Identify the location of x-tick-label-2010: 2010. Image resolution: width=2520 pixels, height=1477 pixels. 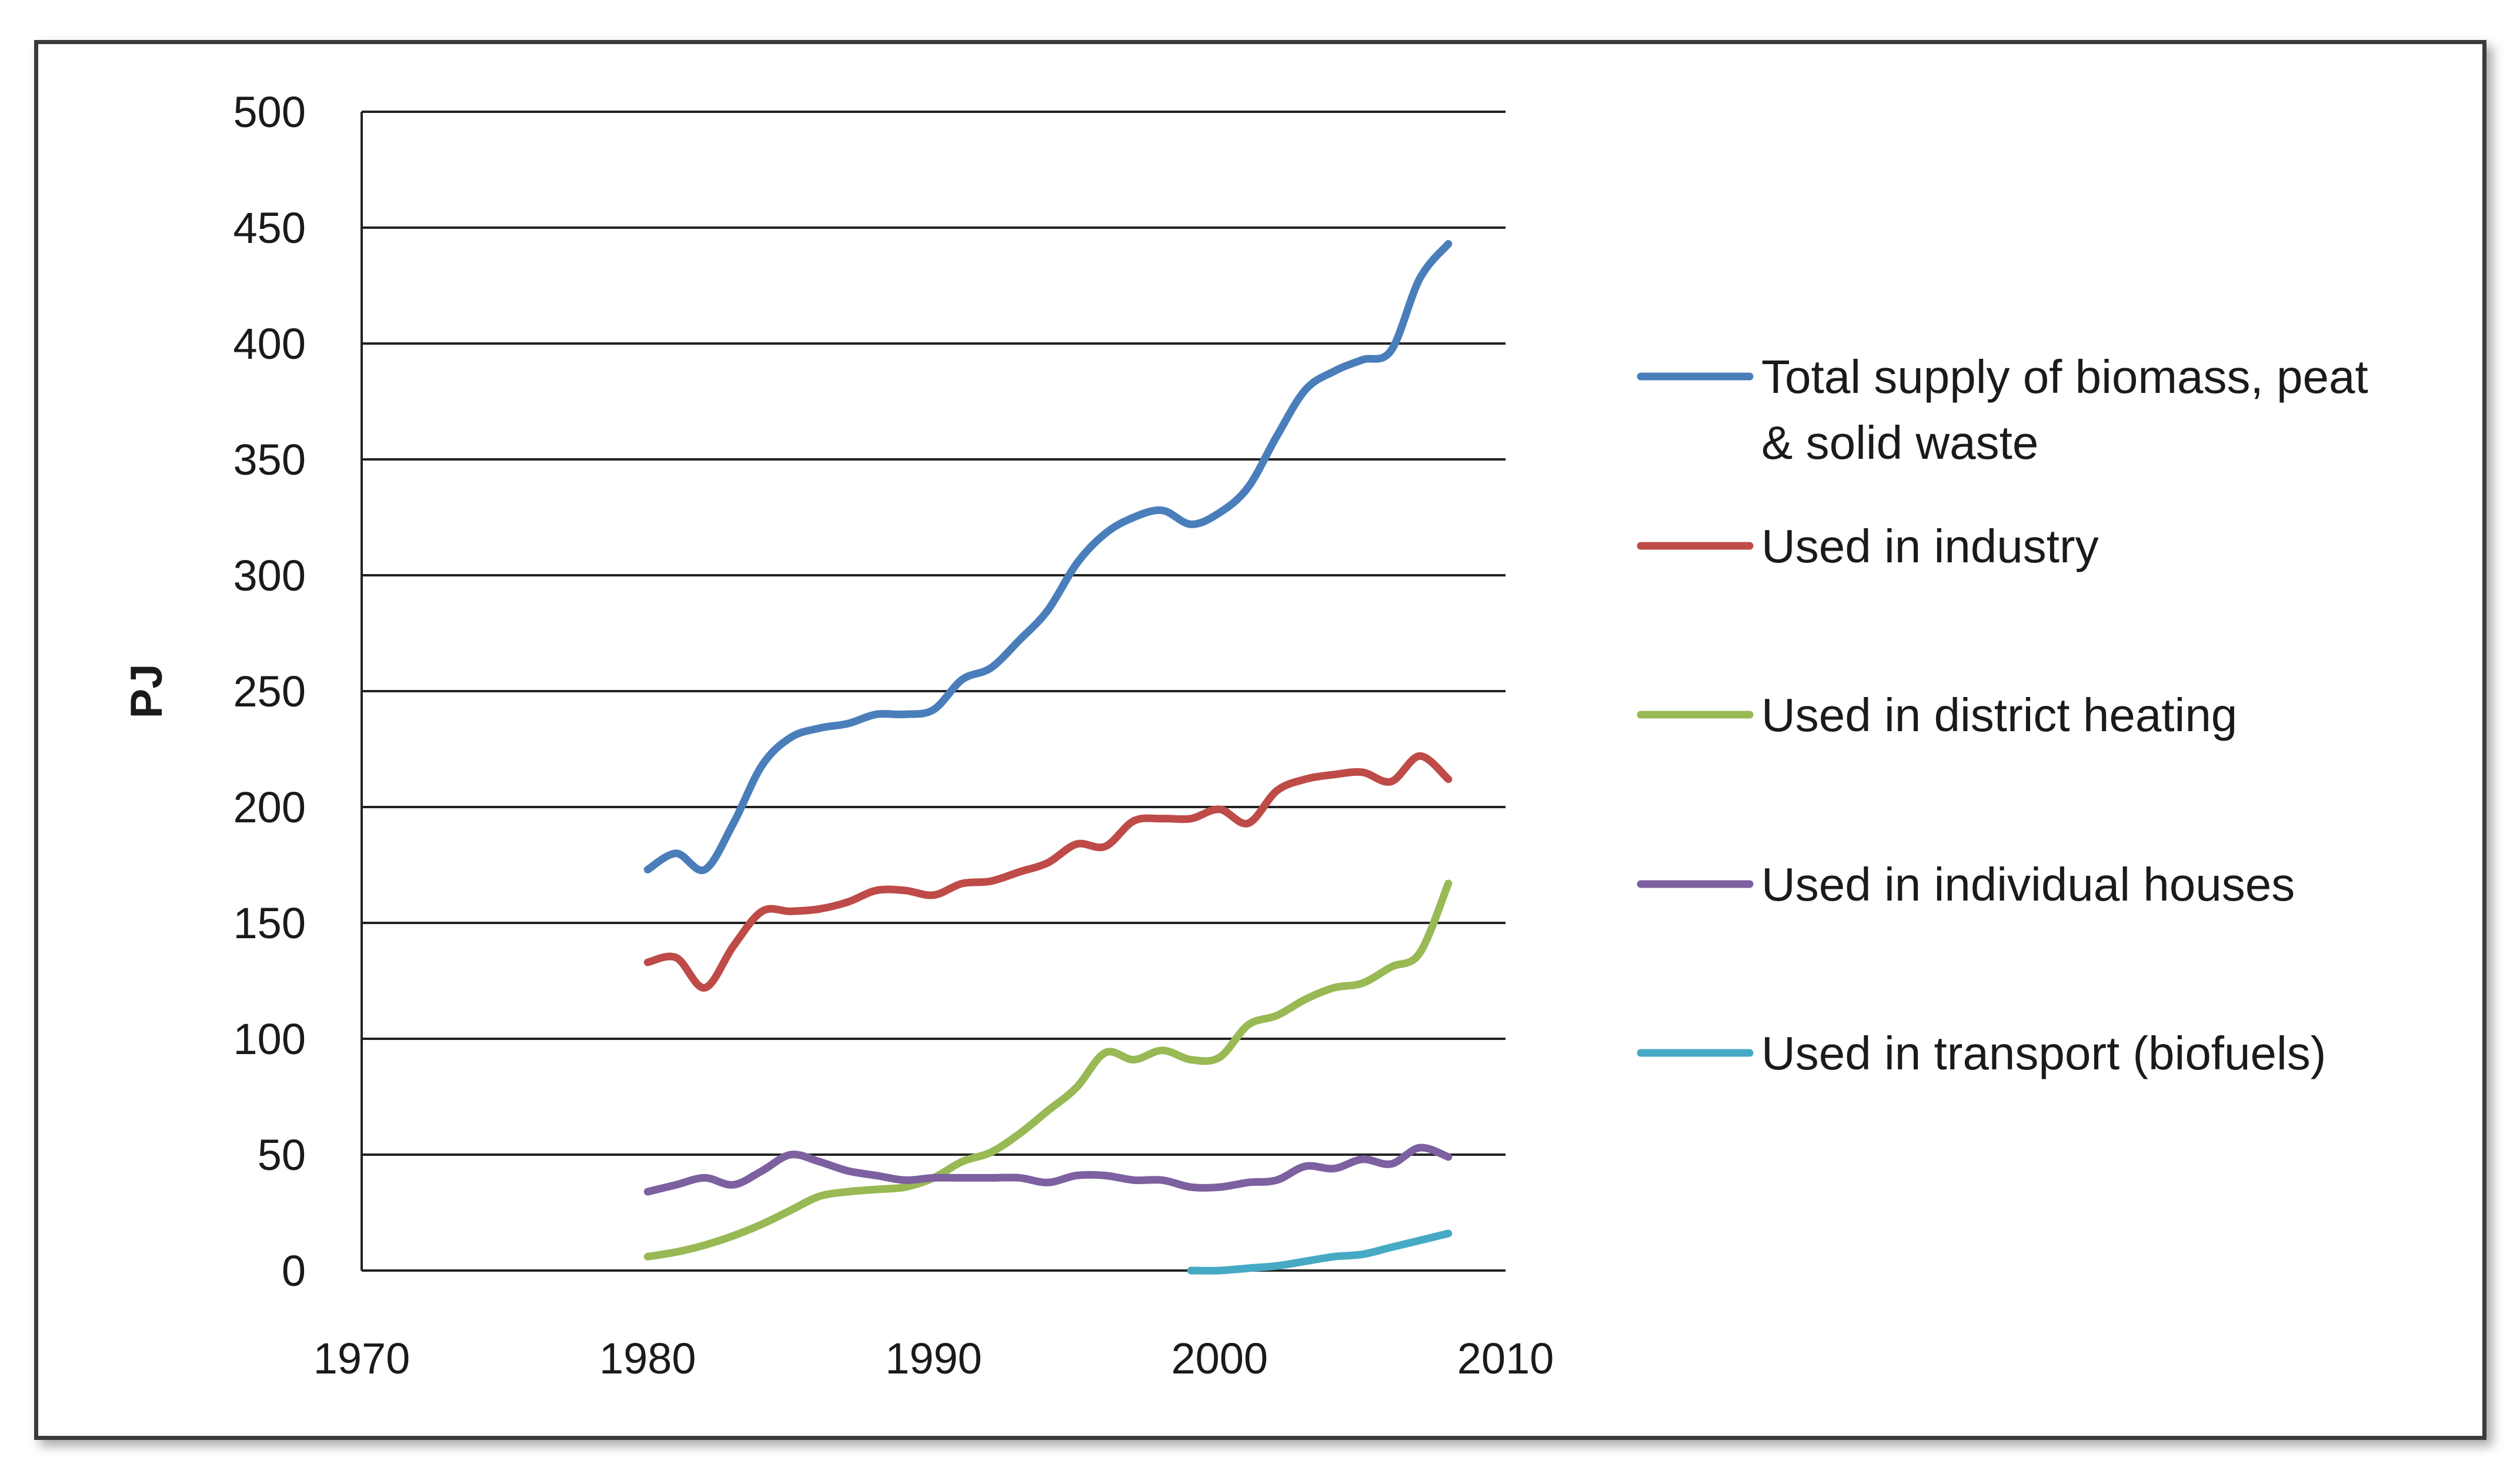
(1505, 1358).